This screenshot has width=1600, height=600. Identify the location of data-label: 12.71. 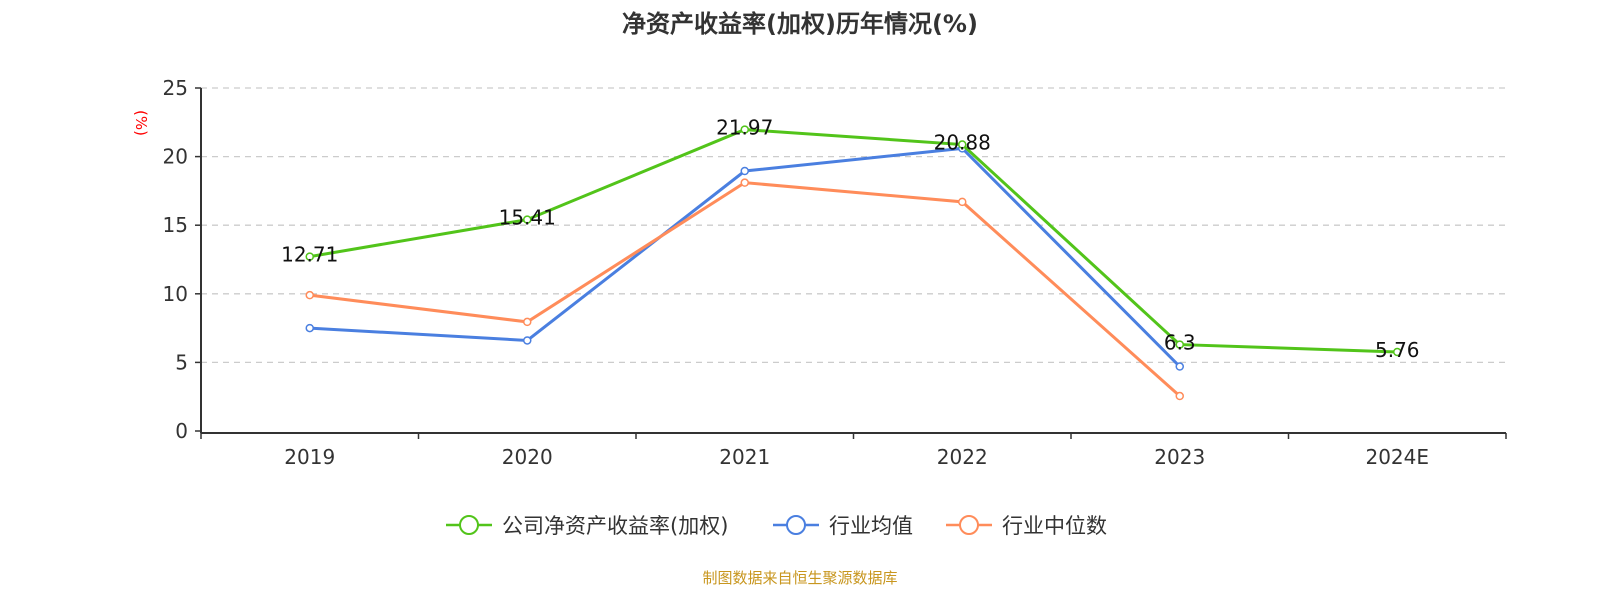
(309, 255).